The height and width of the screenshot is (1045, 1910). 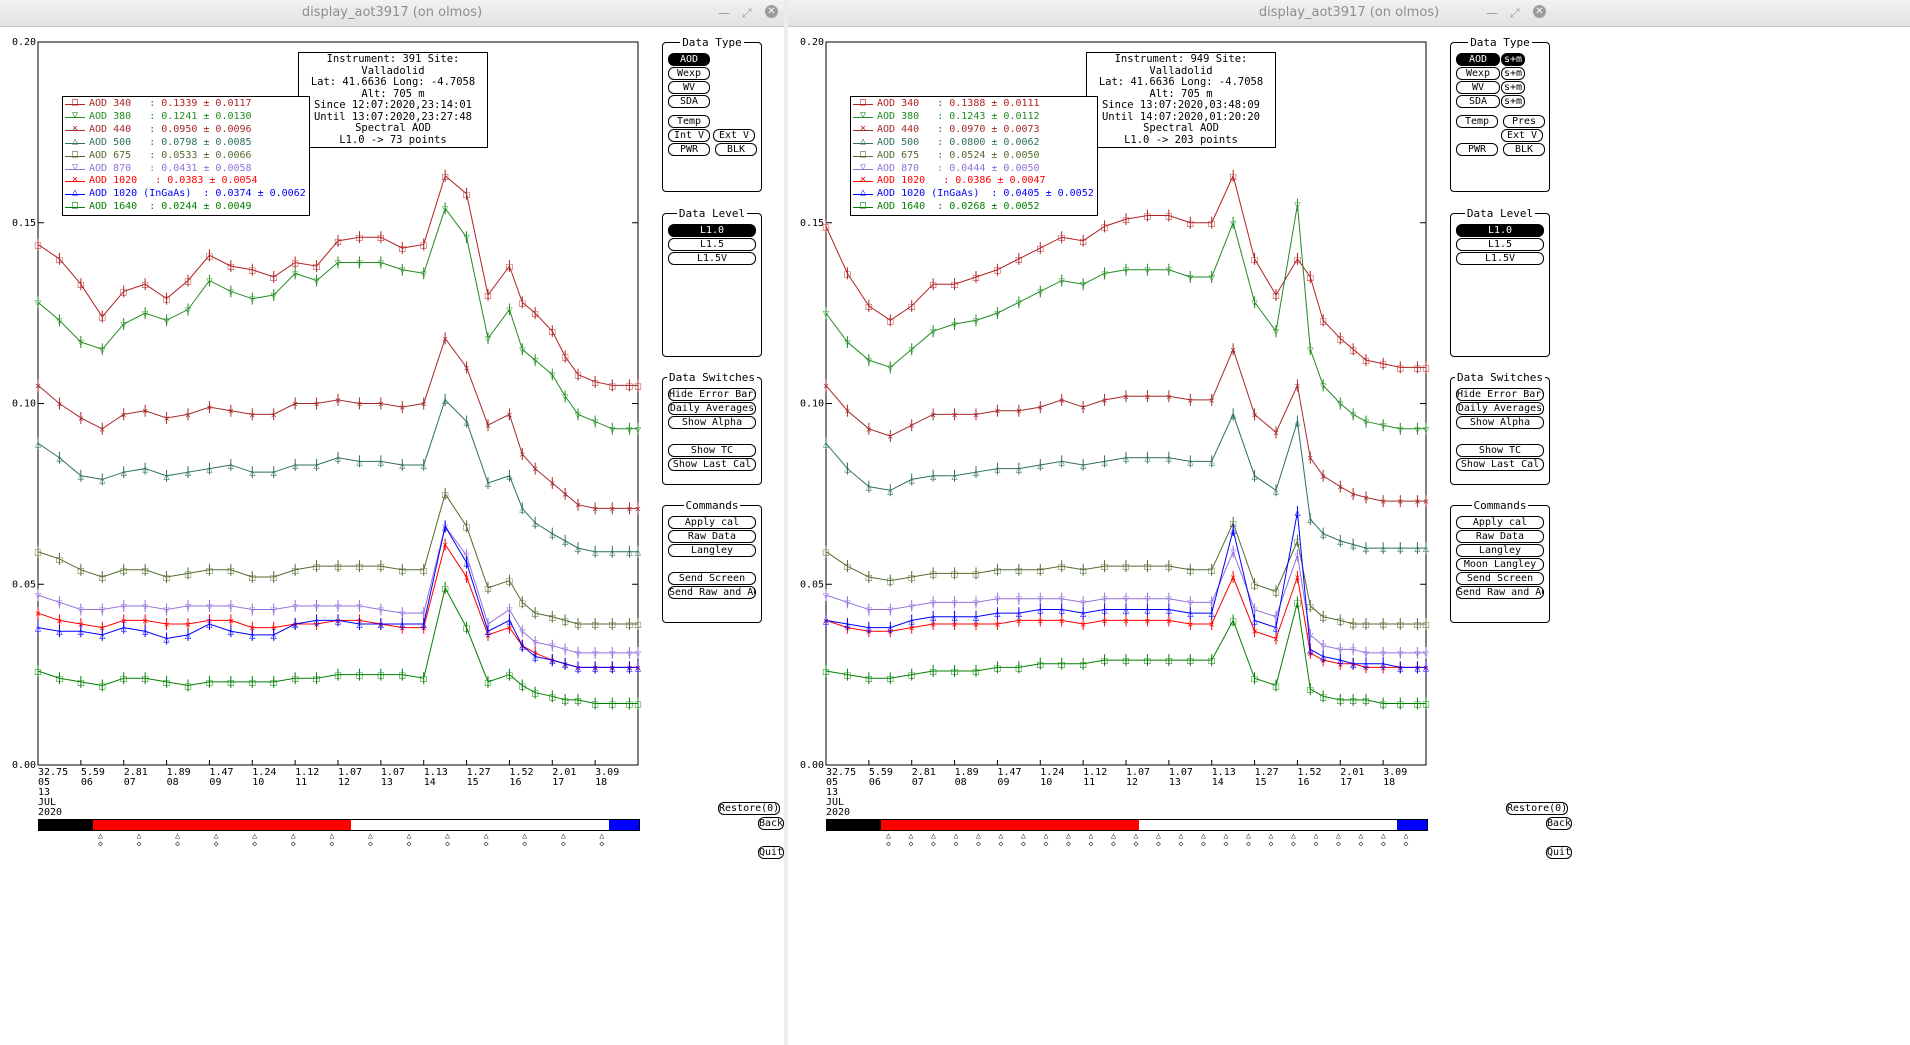 What do you see at coordinates (863, 195) in the screenshot?
I see `legend-swatch` at bounding box center [863, 195].